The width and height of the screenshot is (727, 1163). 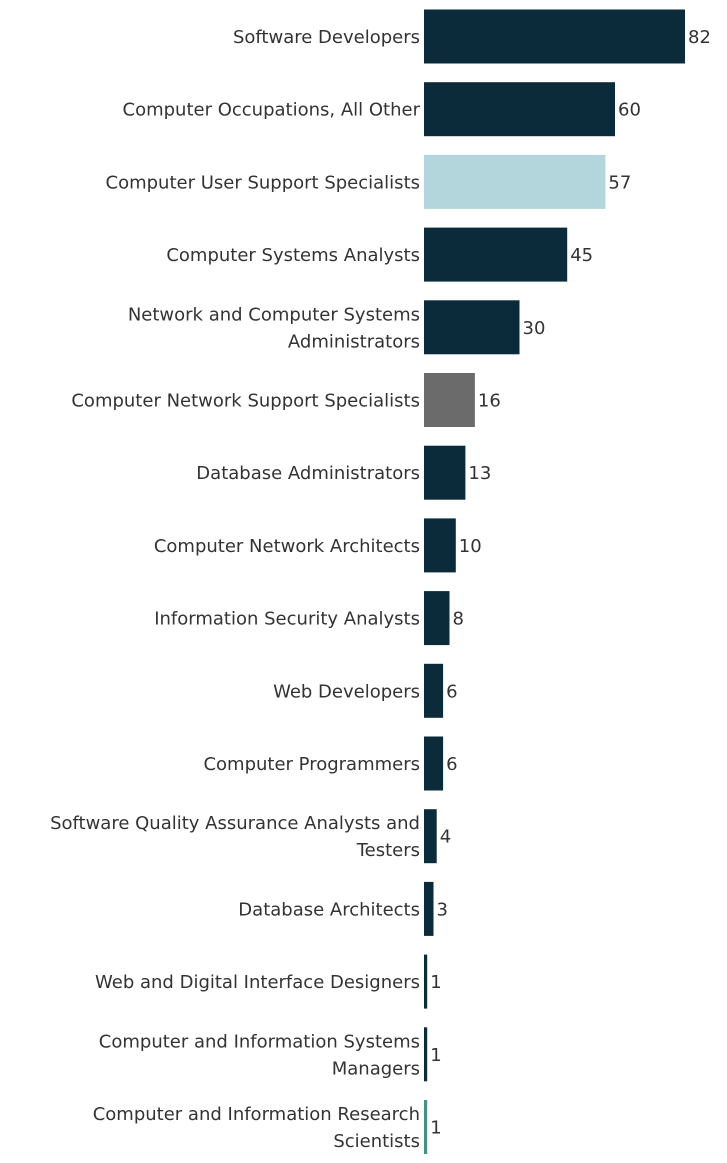 What do you see at coordinates (442, 909) in the screenshot?
I see `value-label-12: 3` at bounding box center [442, 909].